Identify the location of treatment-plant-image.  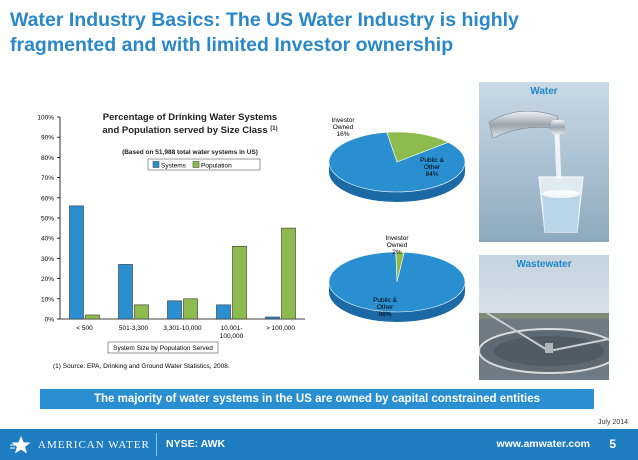
(544, 317).